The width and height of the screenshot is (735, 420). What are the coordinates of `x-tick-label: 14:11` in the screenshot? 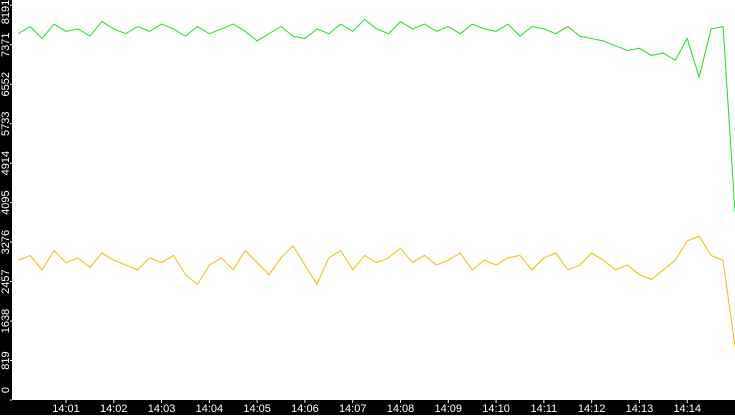 It's located at (543, 409).